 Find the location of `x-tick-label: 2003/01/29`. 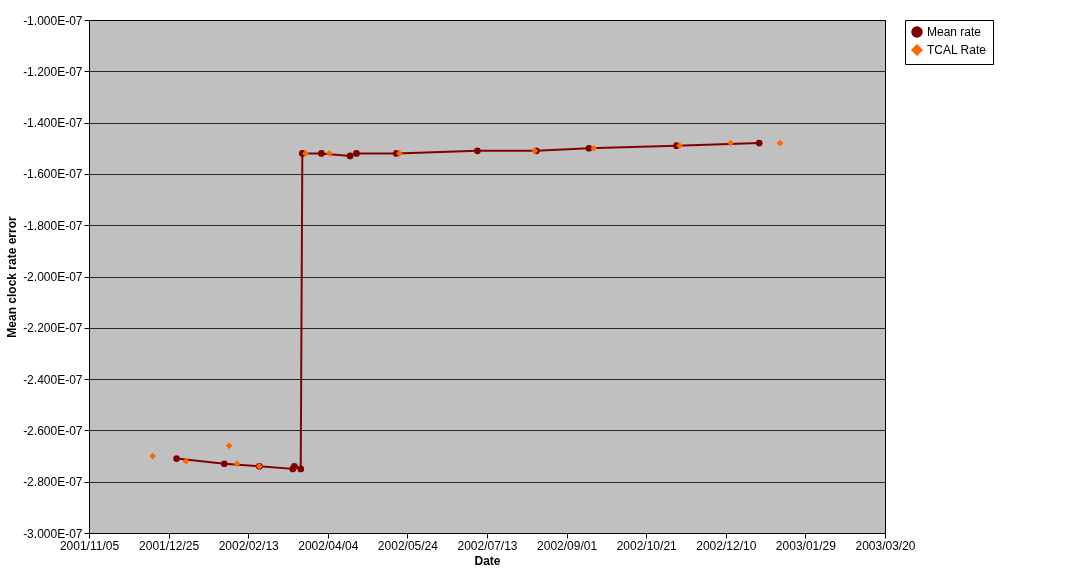

x-tick-label: 2003/01/29 is located at coordinates (806, 545).